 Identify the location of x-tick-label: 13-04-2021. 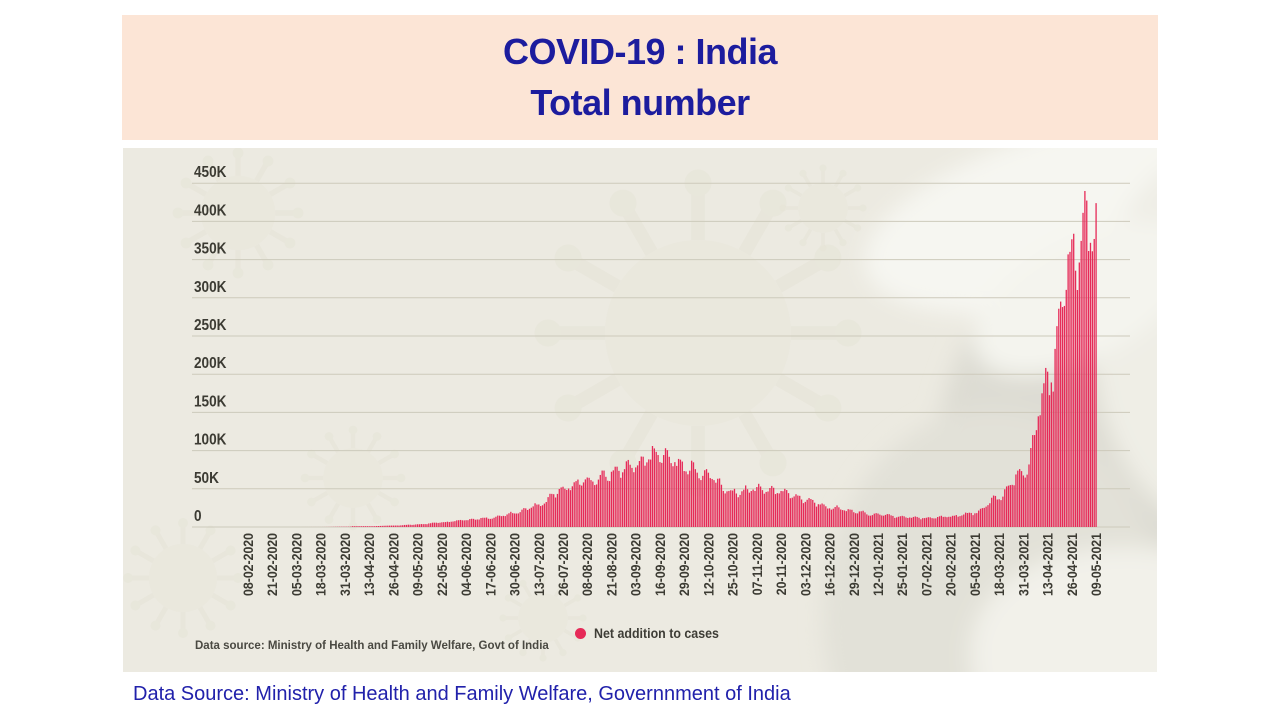
(1048, 564).